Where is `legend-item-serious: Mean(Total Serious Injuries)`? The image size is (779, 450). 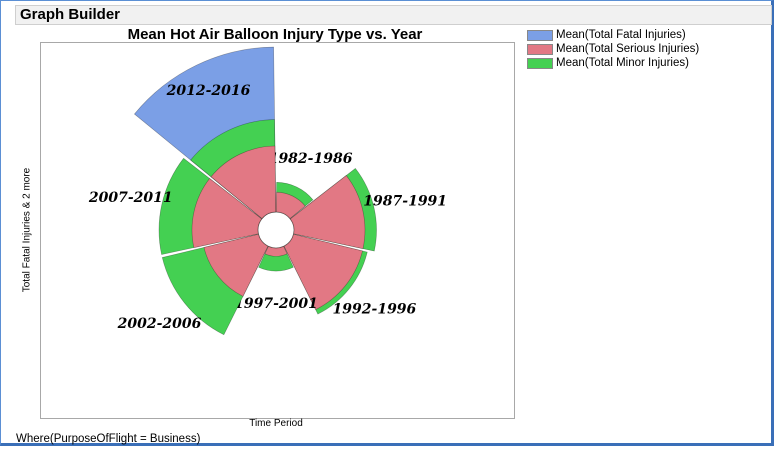
legend-item-serious: Mean(Total Serious Injuries) is located at coordinates (613, 49).